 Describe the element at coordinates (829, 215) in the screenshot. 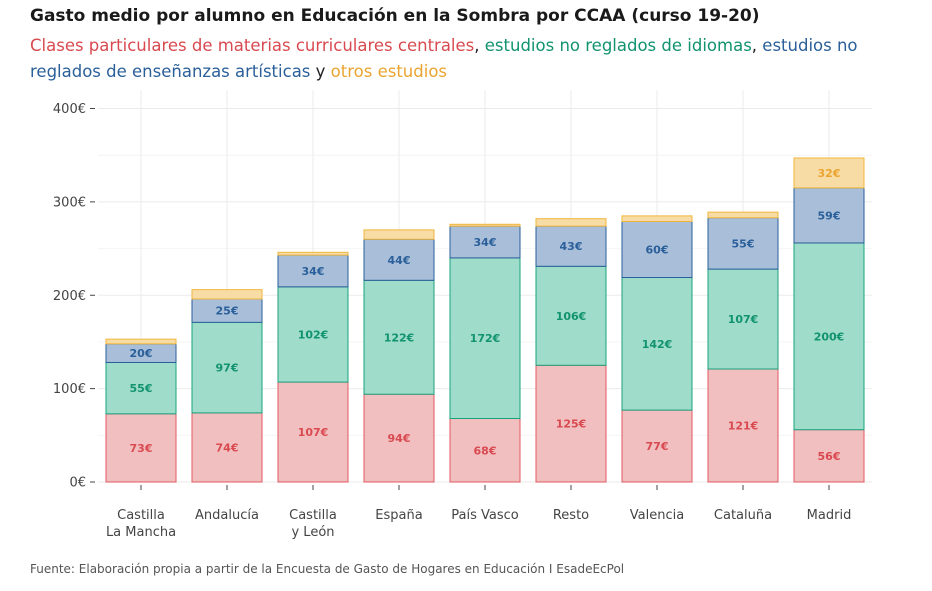

I see `bar-value-label: 59€` at that location.